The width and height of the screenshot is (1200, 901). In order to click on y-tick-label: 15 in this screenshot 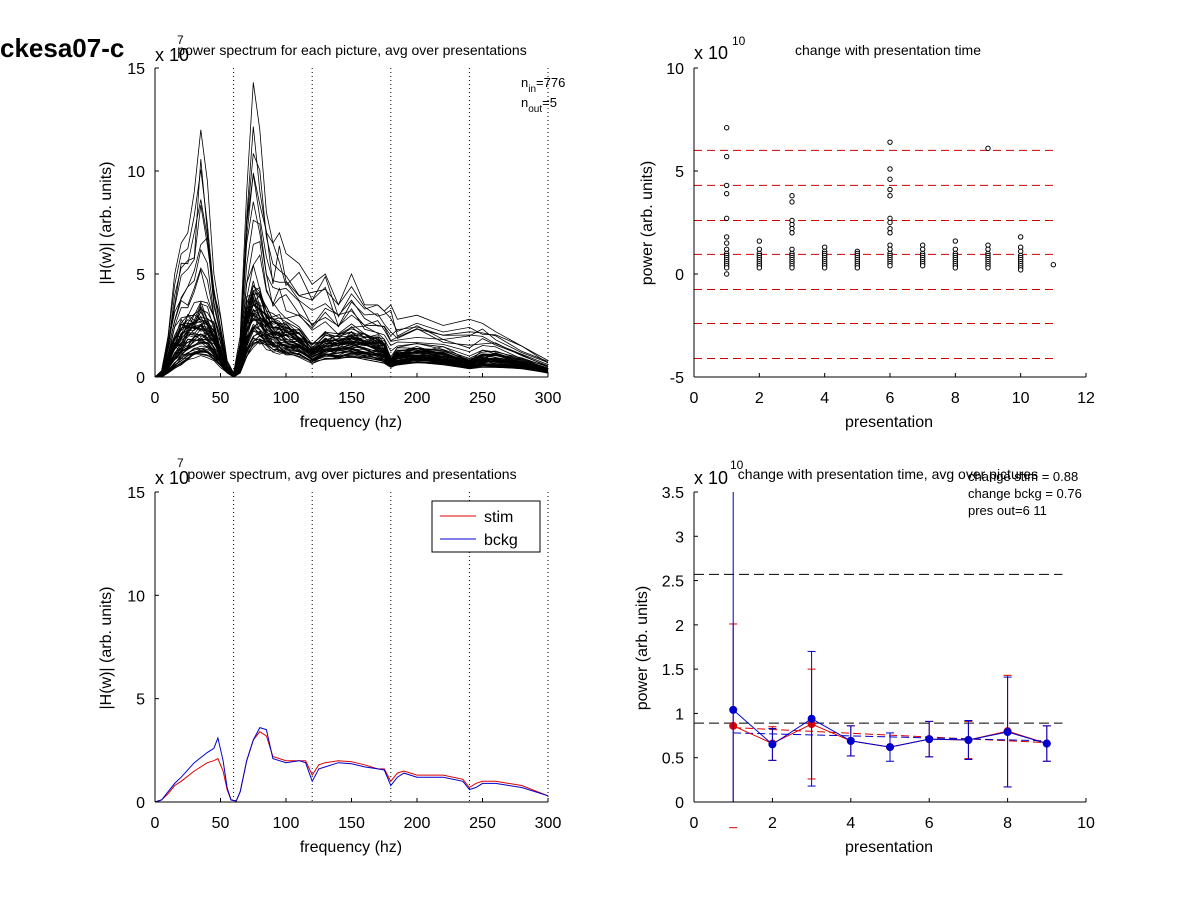, I will do `click(136, 69)`.